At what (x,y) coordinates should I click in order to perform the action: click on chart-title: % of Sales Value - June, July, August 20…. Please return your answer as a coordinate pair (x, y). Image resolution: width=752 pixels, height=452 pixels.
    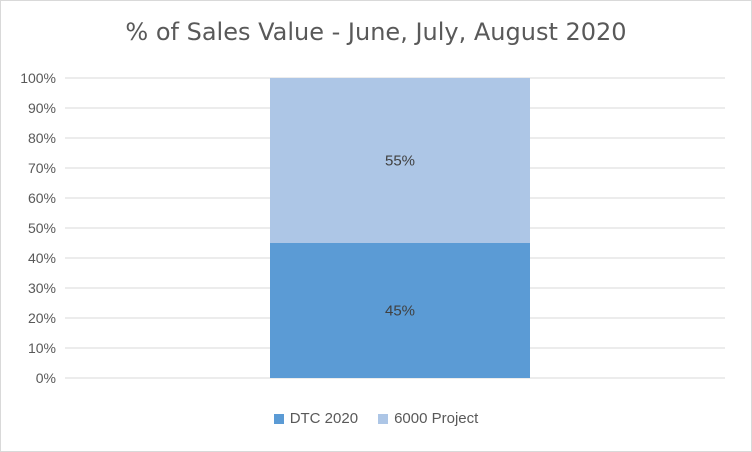
    Looking at the image, I should click on (376, 32).